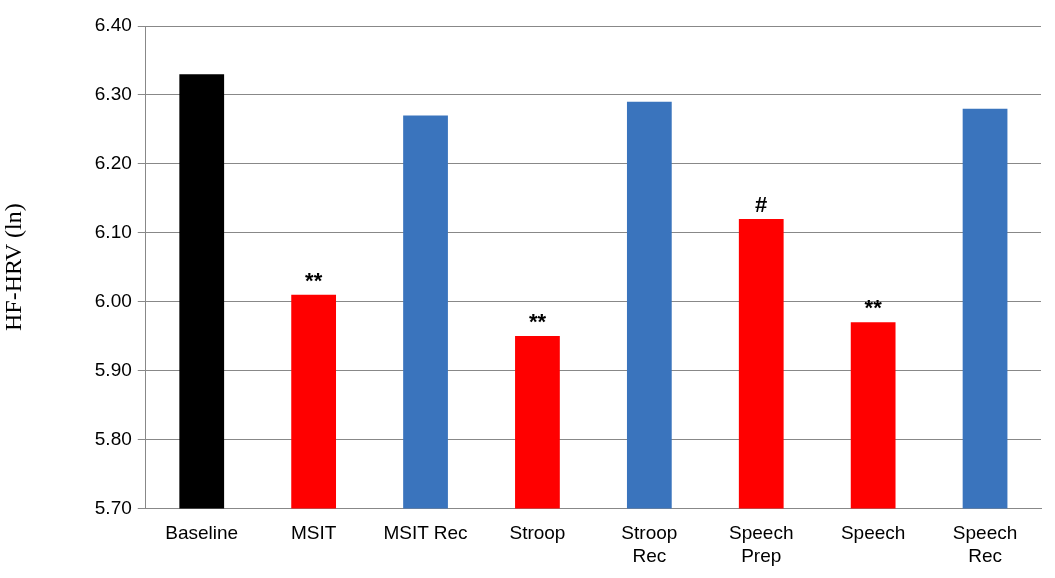  What do you see at coordinates (113, 300) in the screenshot?
I see `y-tick-label: 6.00` at bounding box center [113, 300].